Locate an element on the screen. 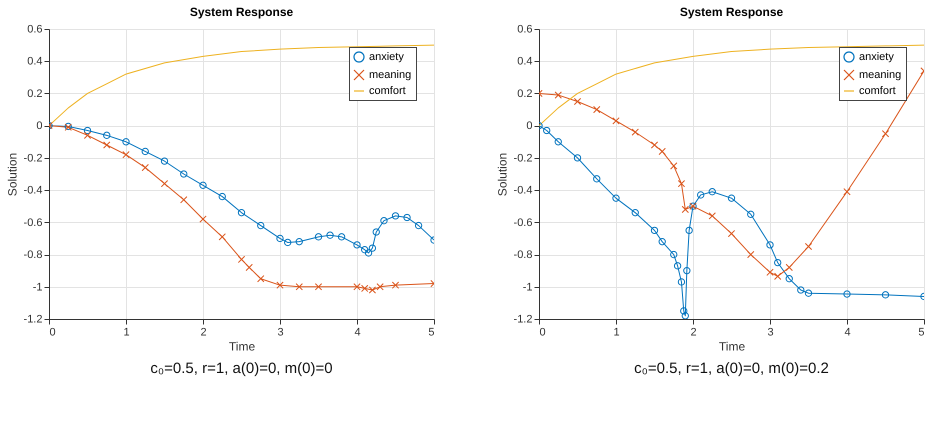 This screenshot has height=426, width=952. y-tick-label: -0.8 is located at coordinates (523, 255).